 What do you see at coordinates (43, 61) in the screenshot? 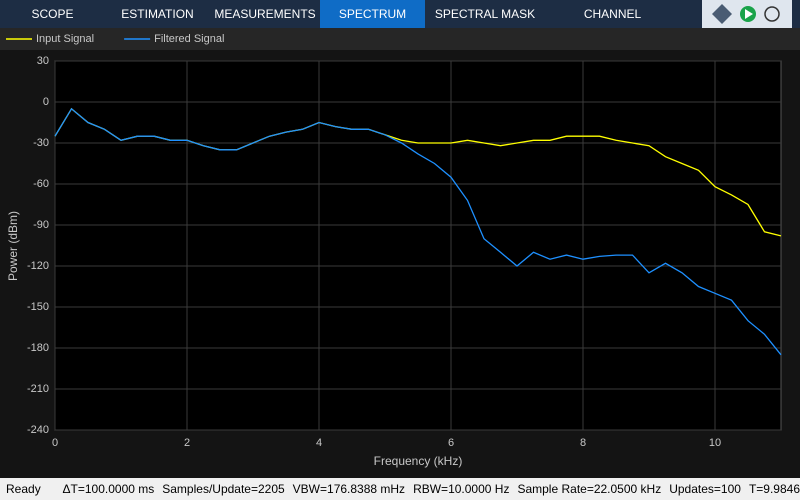
I see `y-tick-label: 30` at bounding box center [43, 61].